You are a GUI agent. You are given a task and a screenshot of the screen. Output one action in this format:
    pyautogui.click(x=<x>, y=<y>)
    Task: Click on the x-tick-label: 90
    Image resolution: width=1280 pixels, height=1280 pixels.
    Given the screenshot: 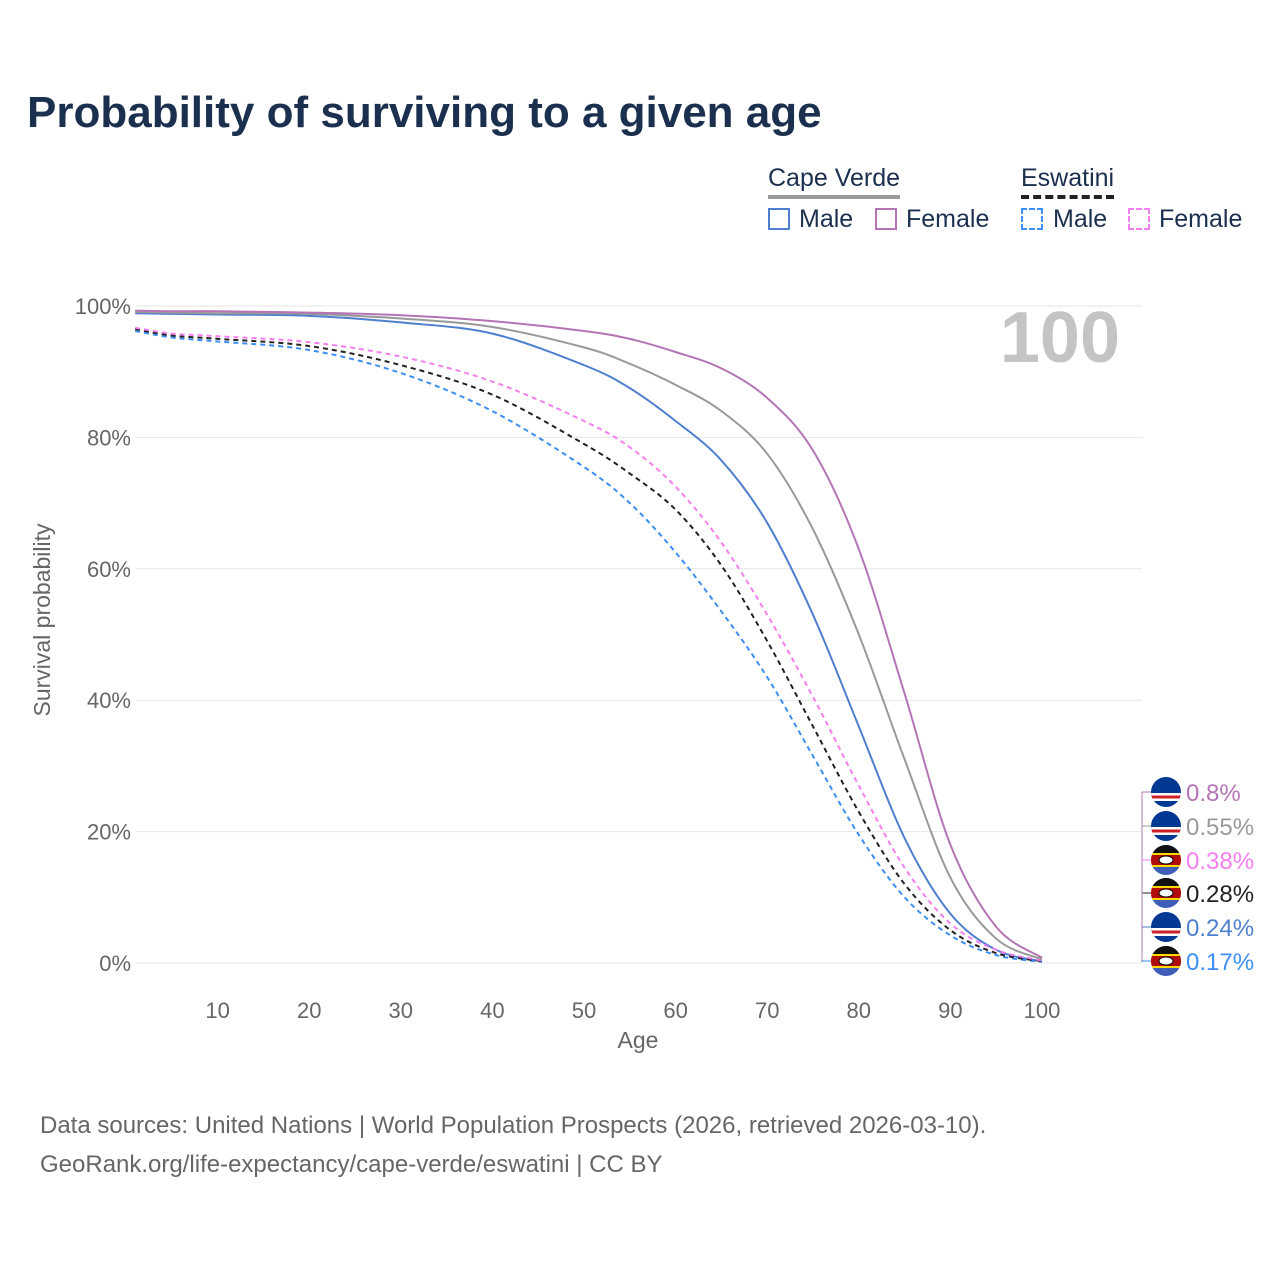 What is the action you would take?
    pyautogui.click(x=950, y=1010)
    